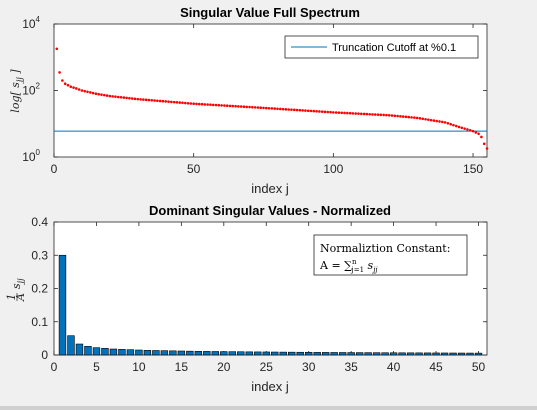 This screenshot has width=537, height=410. Describe the element at coordinates (224, 367) in the screenshot. I see `normalized-xtick-label: 20` at that location.